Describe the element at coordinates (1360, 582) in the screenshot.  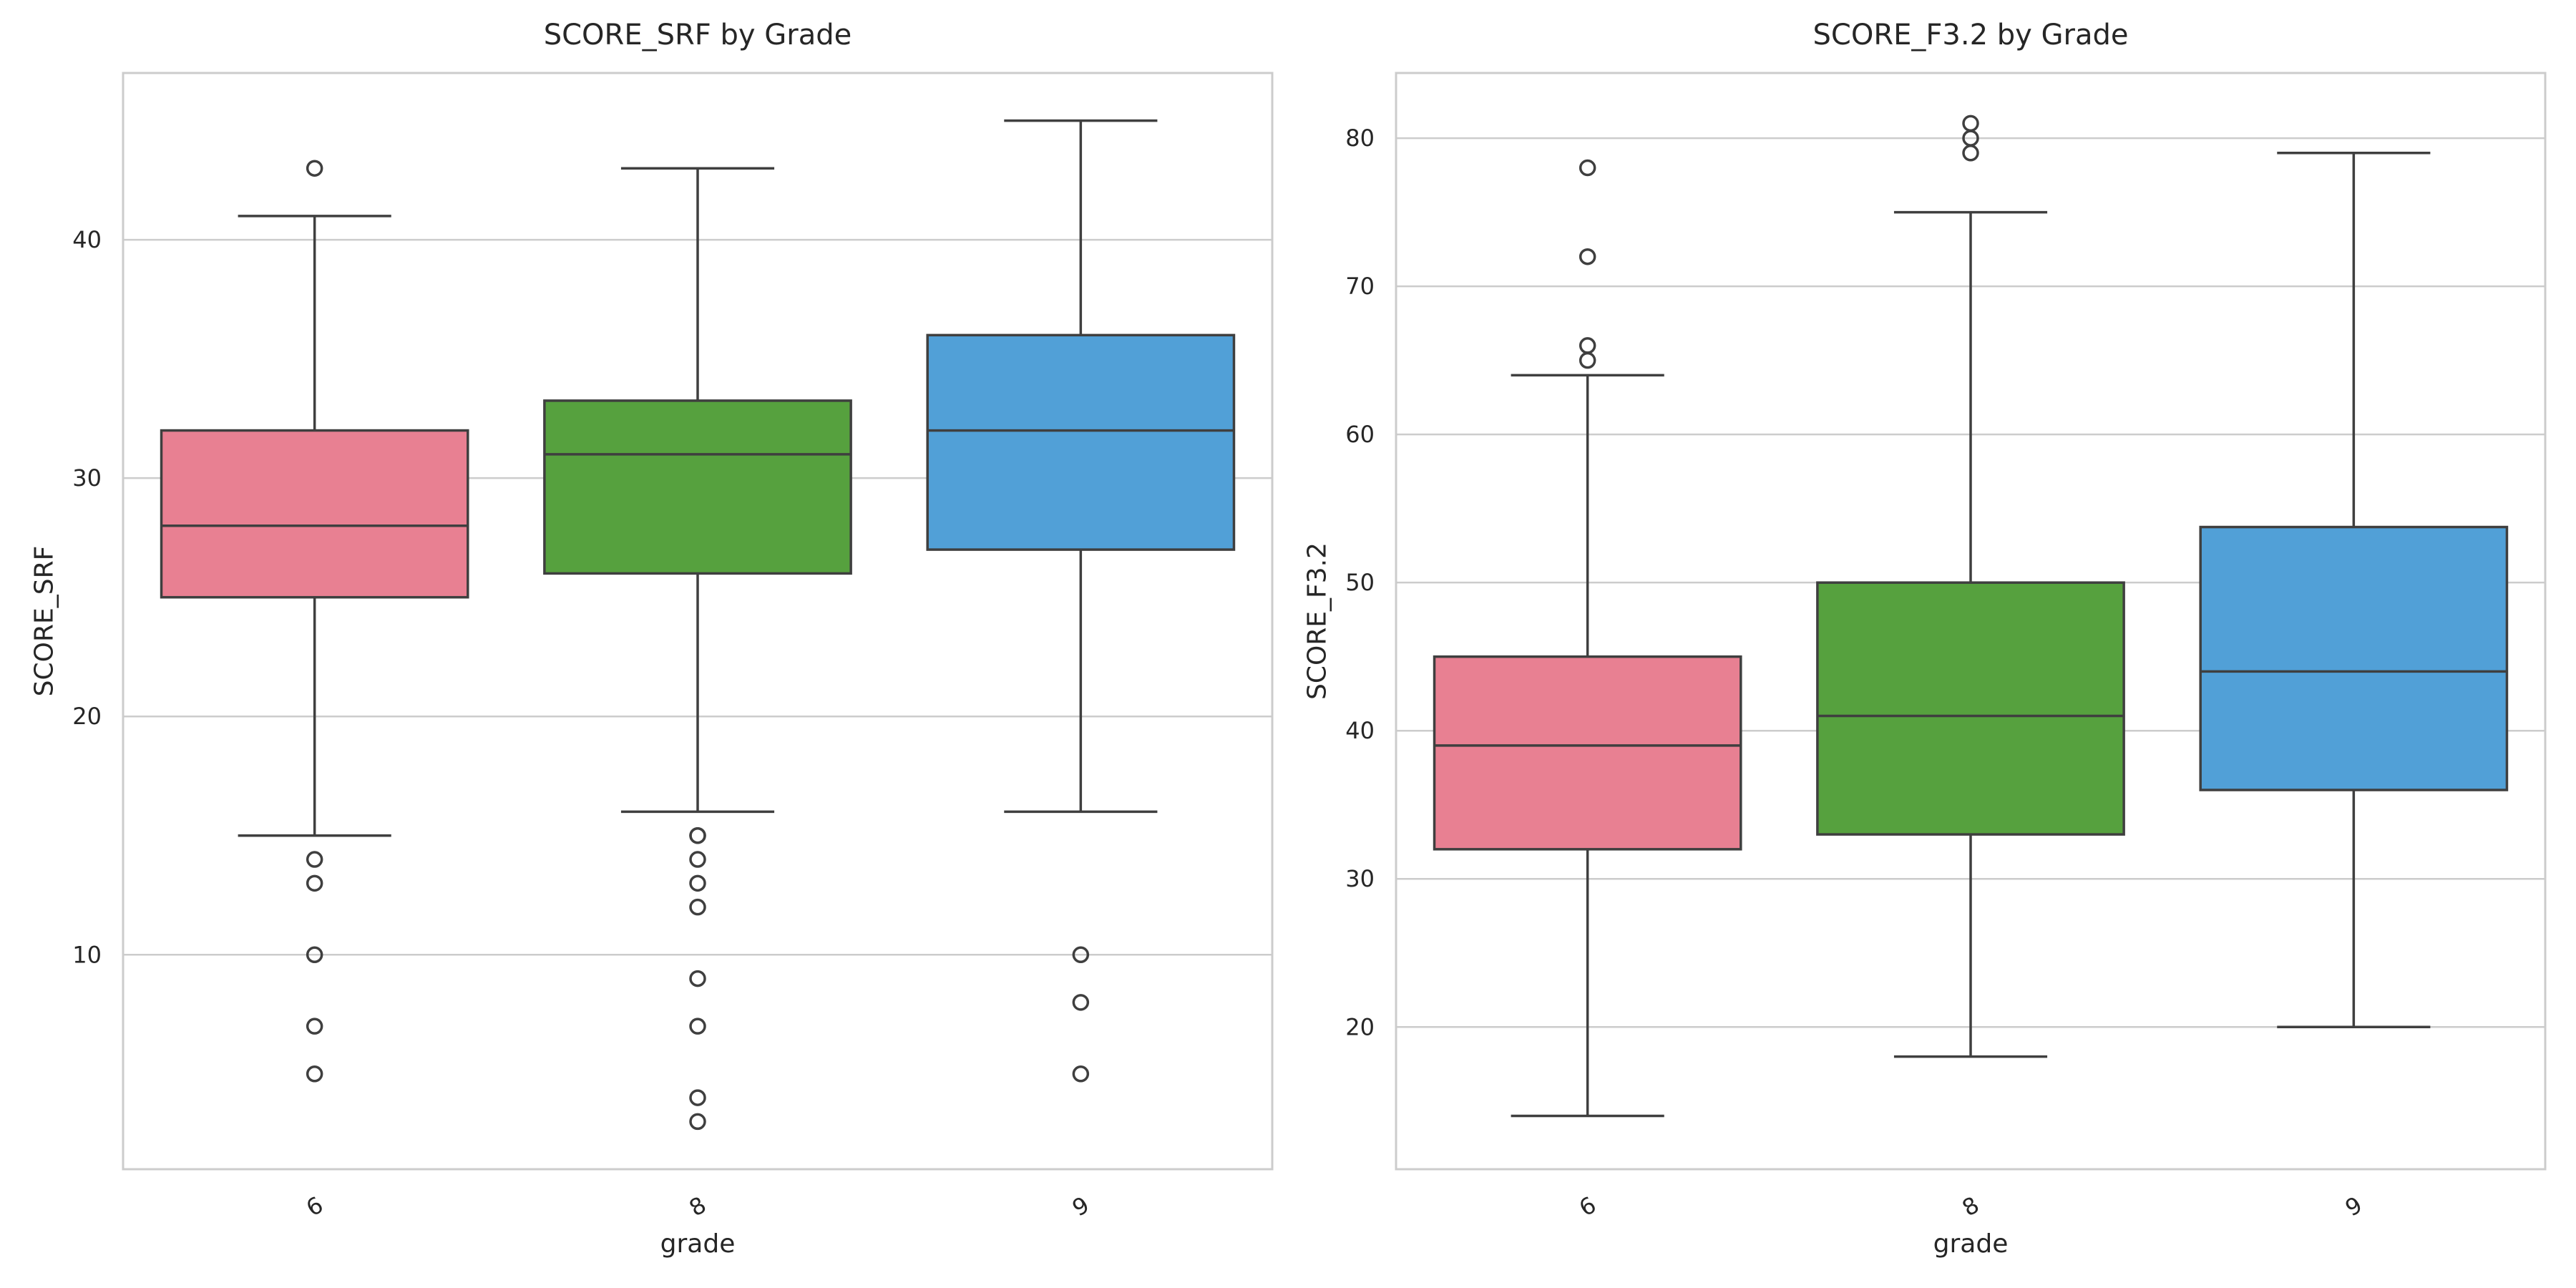
I see `y-tick-label: 50` at that location.